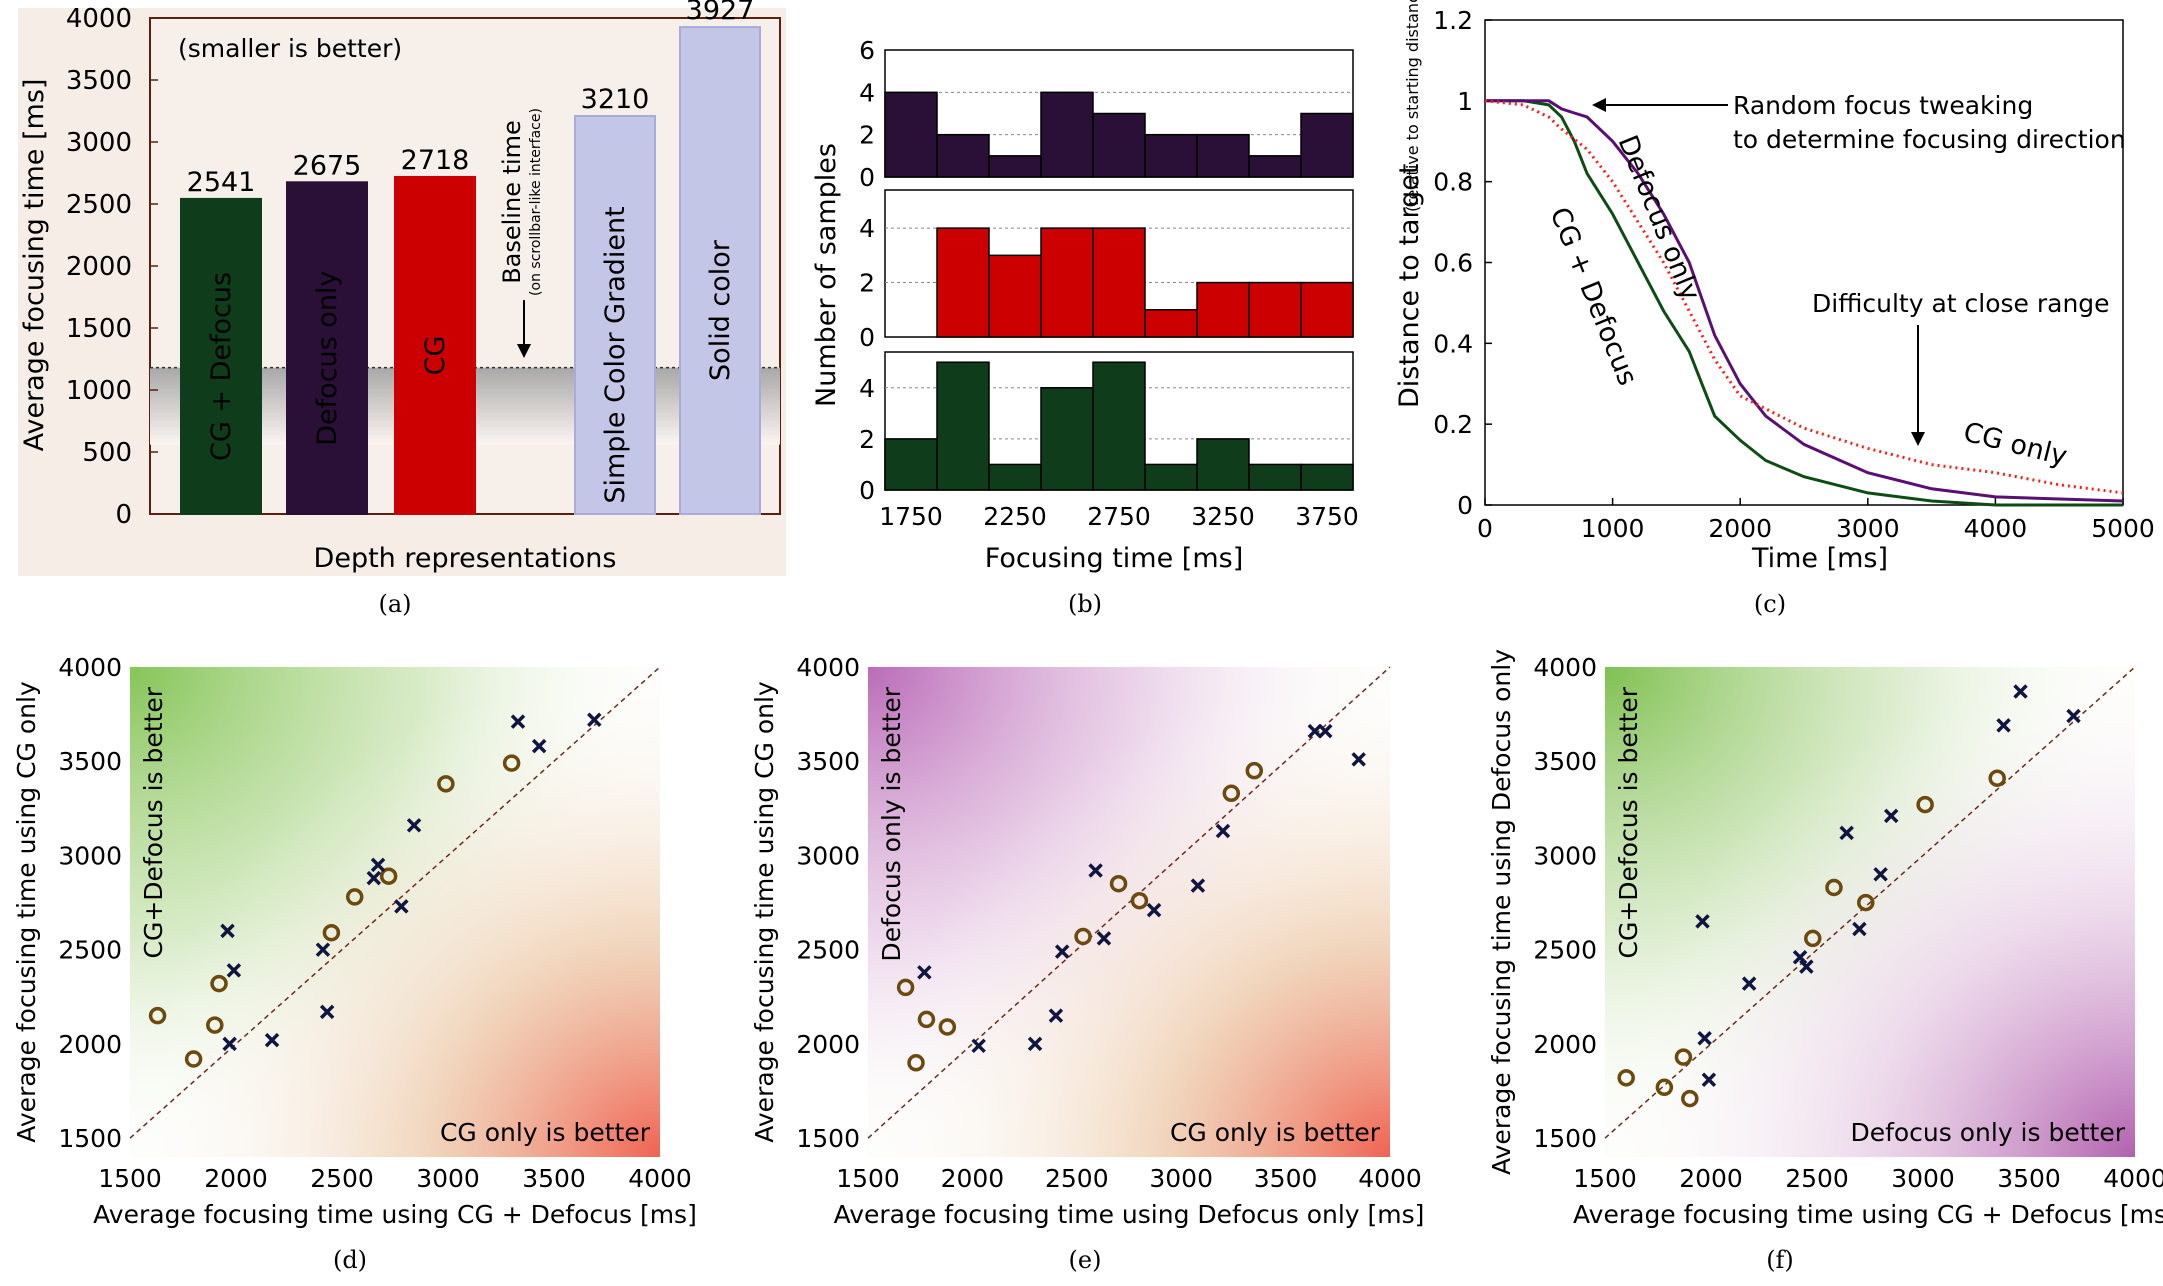 This screenshot has width=2163, height=1286. Describe the element at coordinates (221, 366) in the screenshot. I see `bar-category-label: CG + Defocus` at that location.